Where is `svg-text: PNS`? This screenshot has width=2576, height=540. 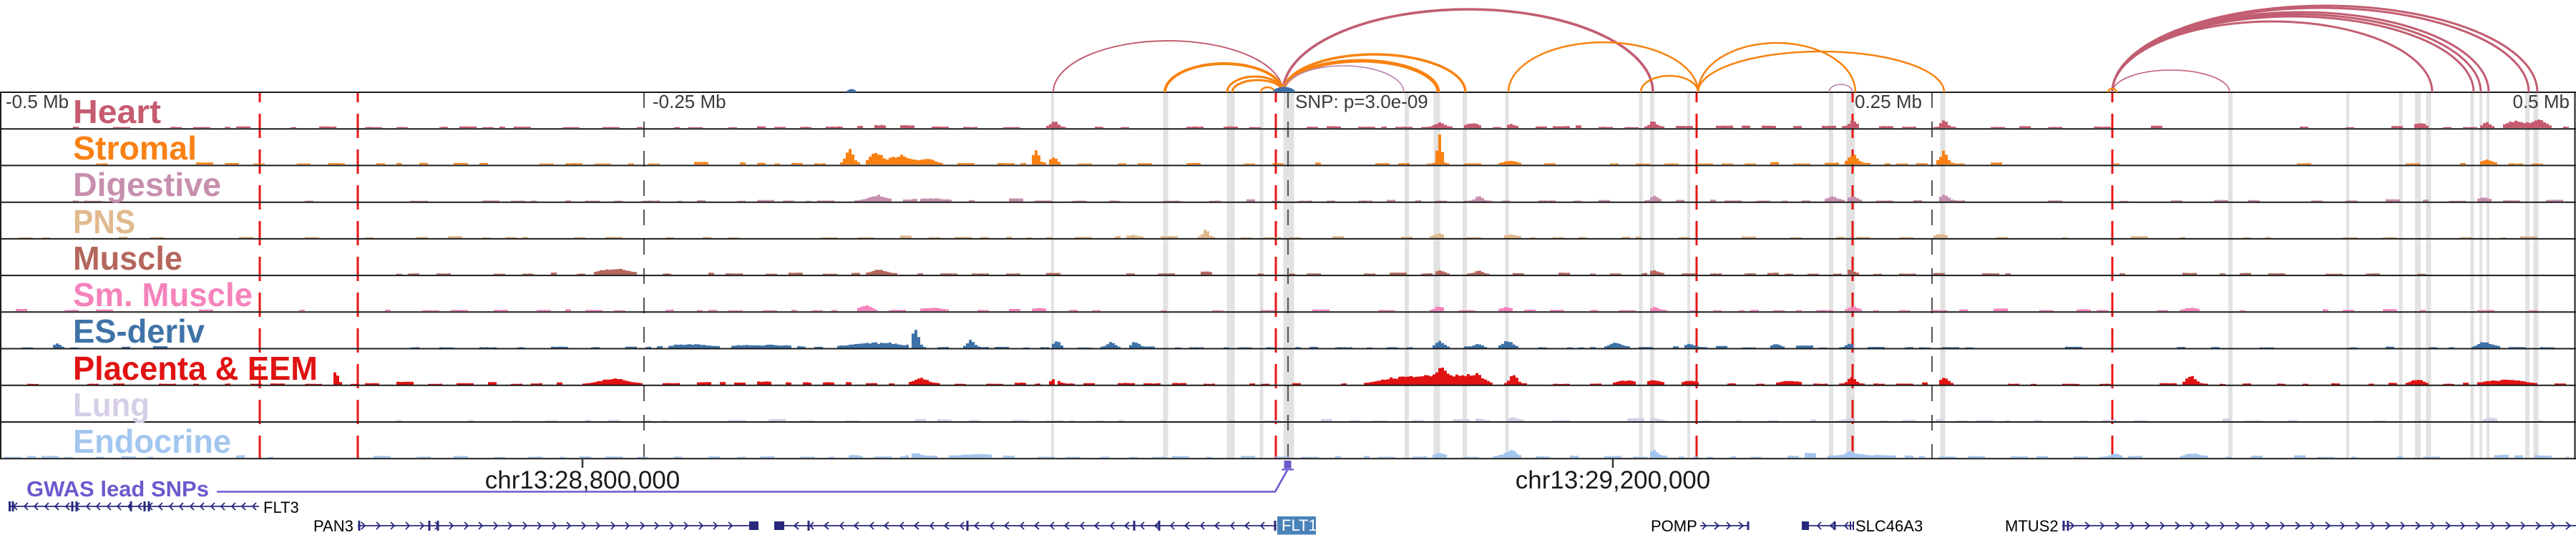 svg-text: PNS is located at coordinates (104, 221).